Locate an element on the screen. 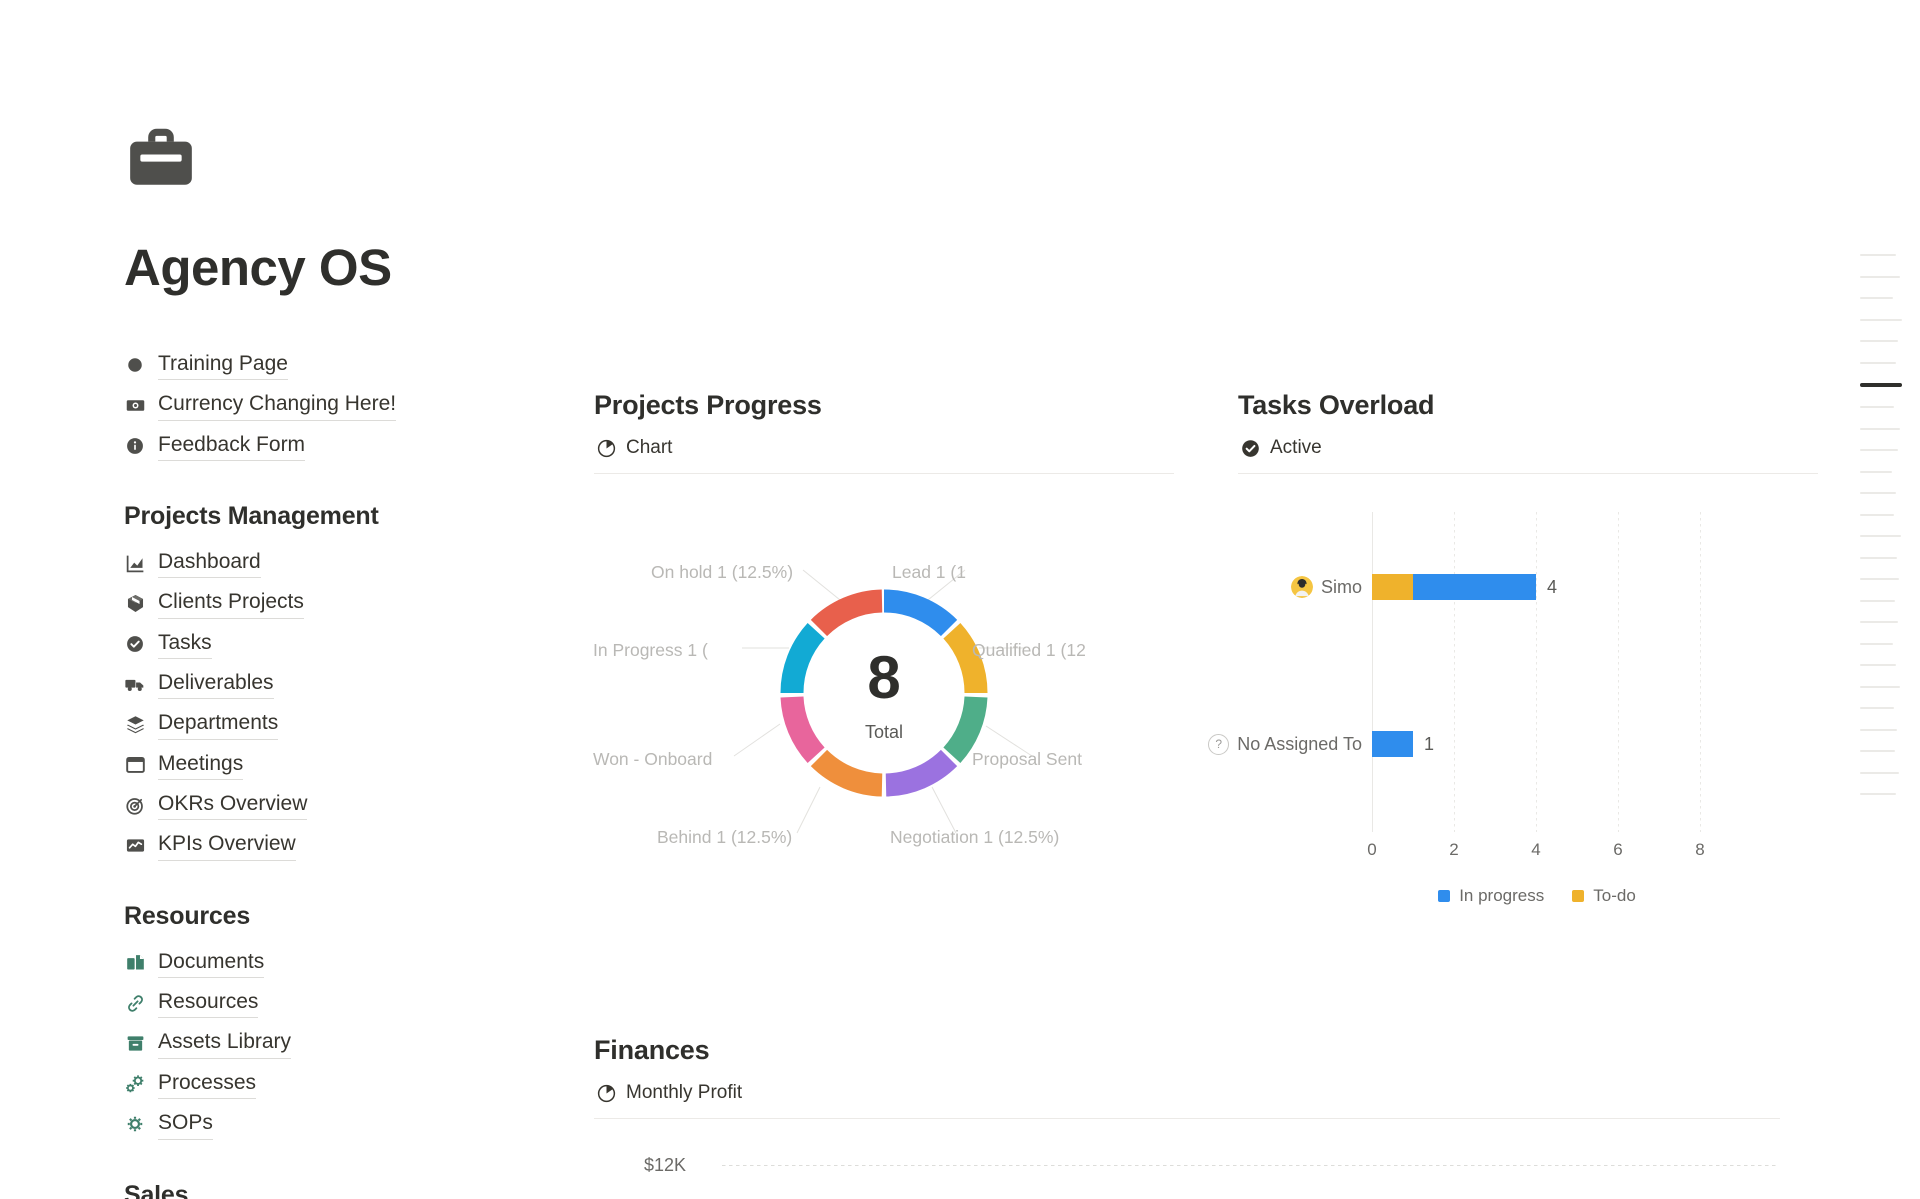  sidebar-item-deliverables: Deliverables is located at coordinates (289, 684).